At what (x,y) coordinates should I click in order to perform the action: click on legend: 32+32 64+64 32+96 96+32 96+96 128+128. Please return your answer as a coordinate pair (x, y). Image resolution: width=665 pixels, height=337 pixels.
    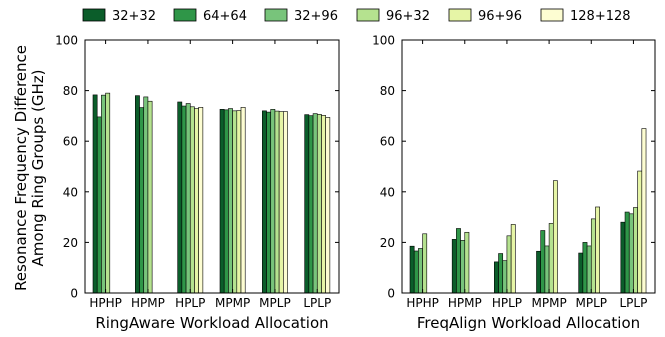
    Looking at the image, I should click on (356, 16).